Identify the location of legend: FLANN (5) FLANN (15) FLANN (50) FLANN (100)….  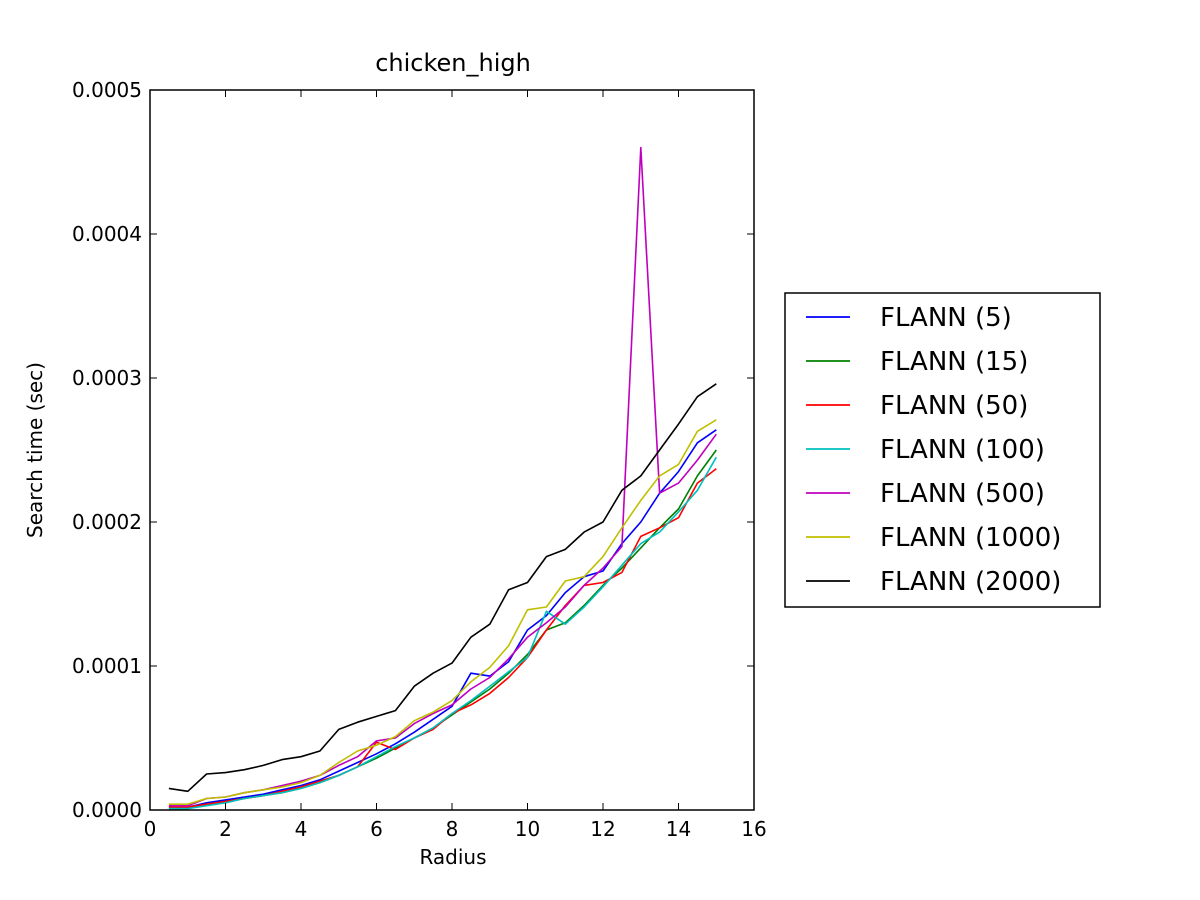
(942, 450).